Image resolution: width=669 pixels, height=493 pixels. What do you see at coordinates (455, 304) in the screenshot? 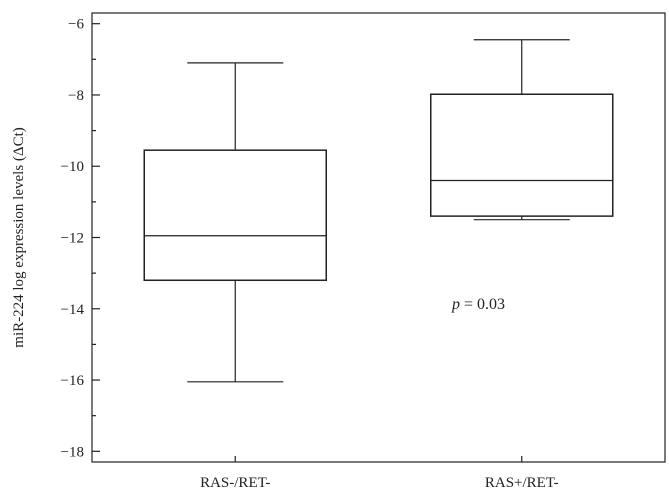
I see `p-value-symbol: p` at bounding box center [455, 304].